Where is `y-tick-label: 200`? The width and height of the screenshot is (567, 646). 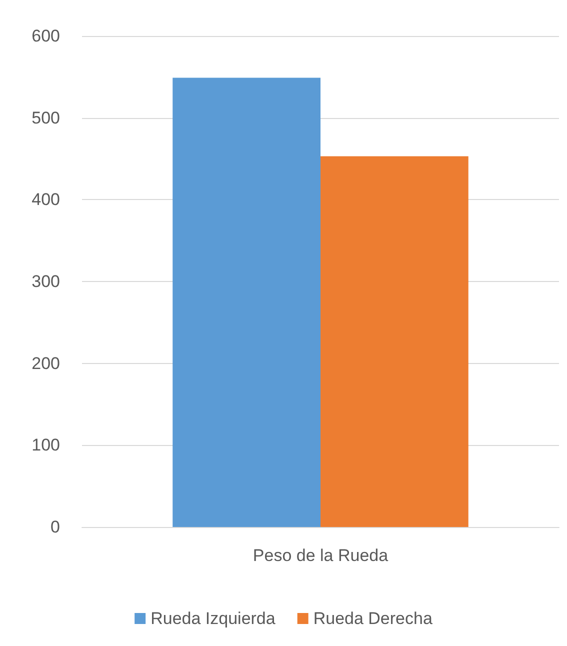 y-tick-label: 200 is located at coordinates (46, 363).